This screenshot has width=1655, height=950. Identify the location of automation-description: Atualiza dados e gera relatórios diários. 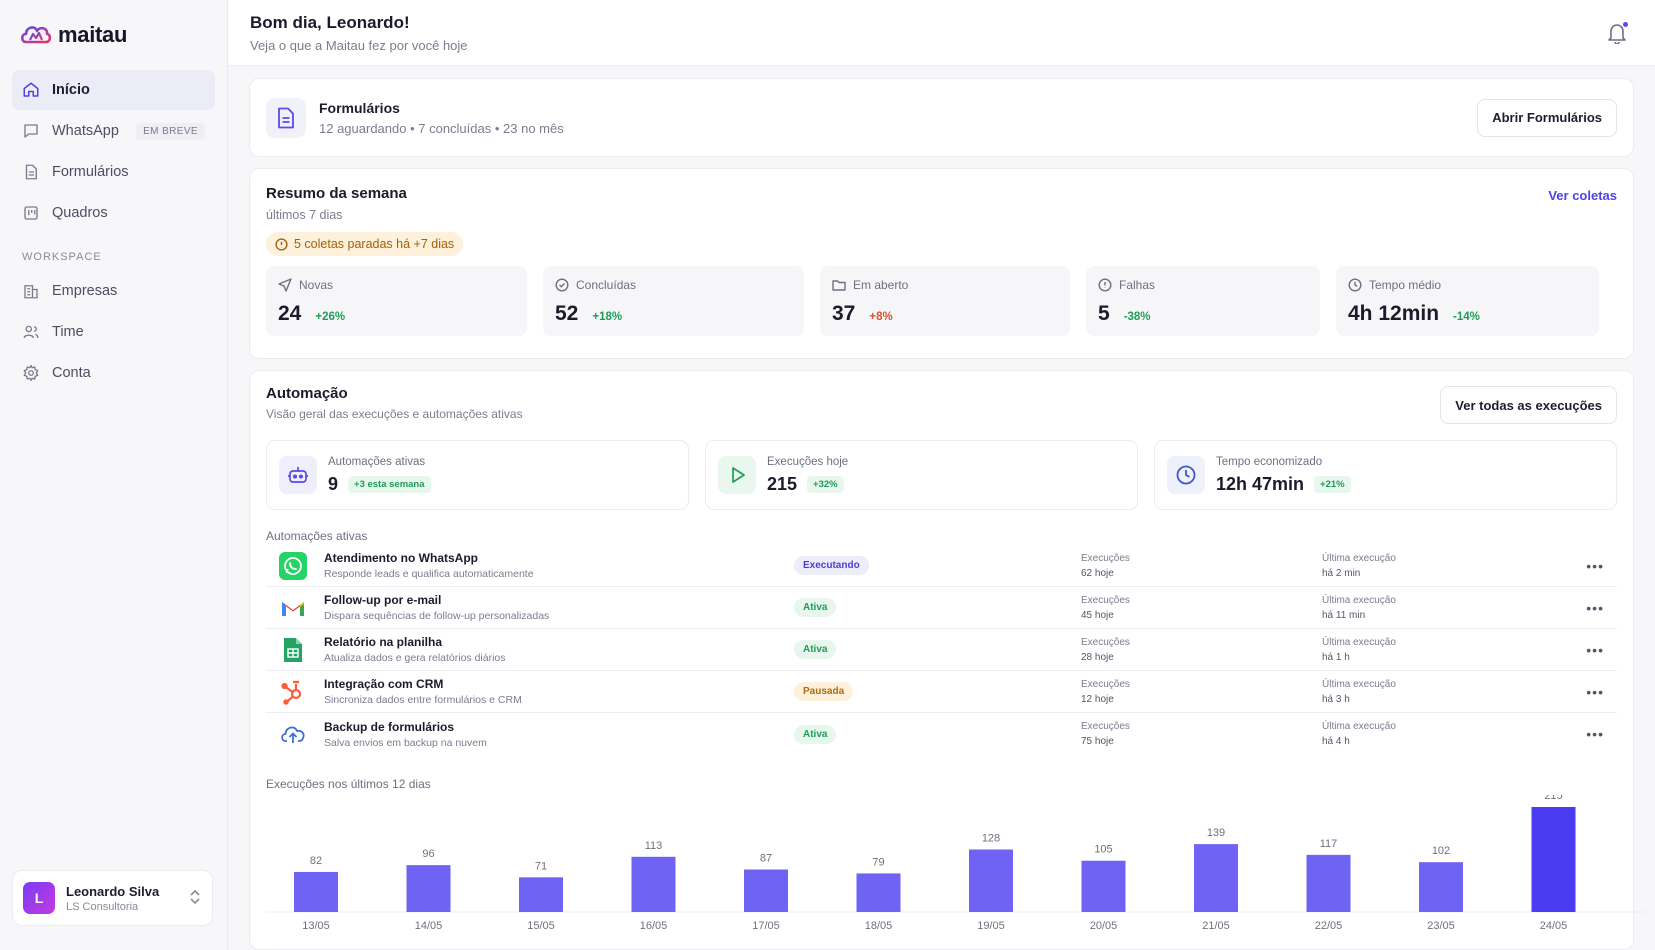
(415, 658).